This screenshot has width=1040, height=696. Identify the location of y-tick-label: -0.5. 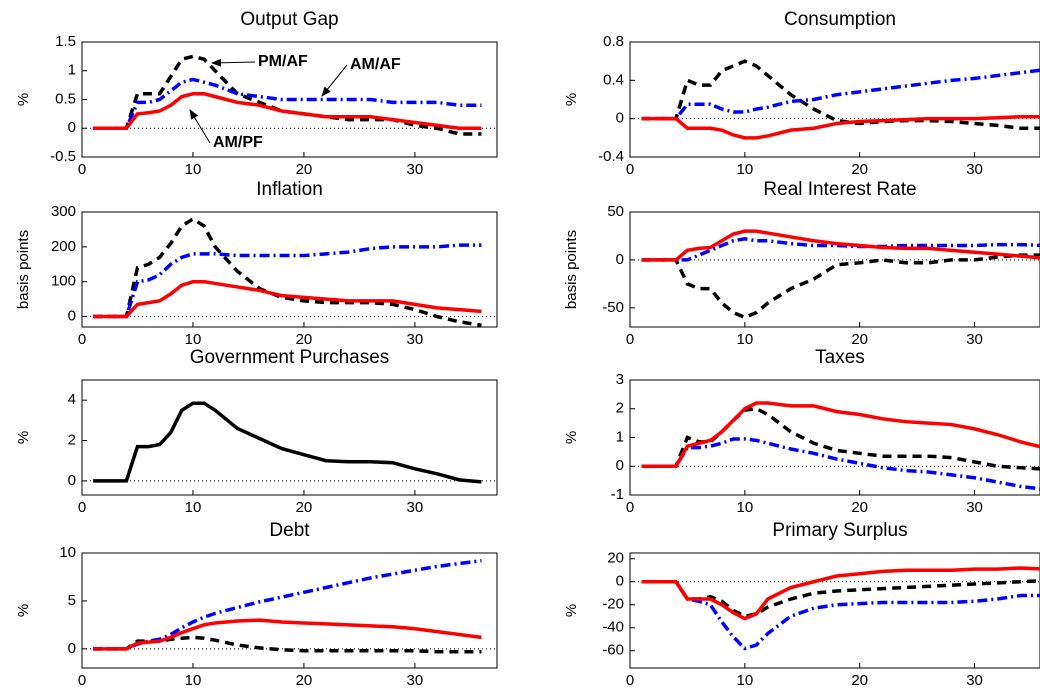
(63, 156).